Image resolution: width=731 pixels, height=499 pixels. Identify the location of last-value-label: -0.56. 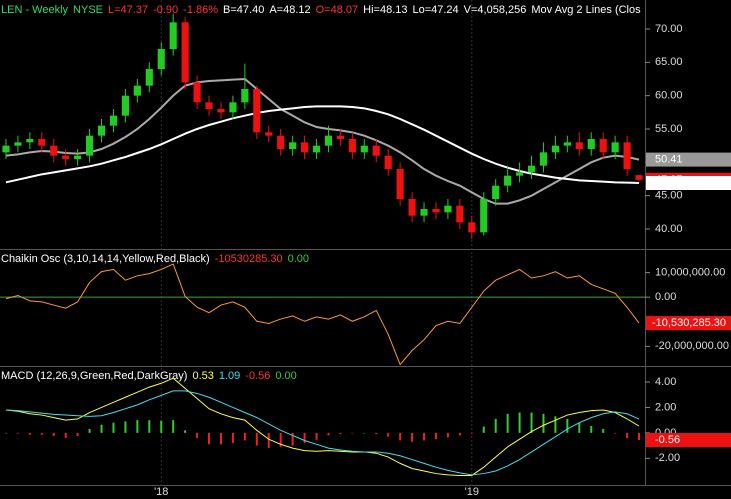
(667, 440).